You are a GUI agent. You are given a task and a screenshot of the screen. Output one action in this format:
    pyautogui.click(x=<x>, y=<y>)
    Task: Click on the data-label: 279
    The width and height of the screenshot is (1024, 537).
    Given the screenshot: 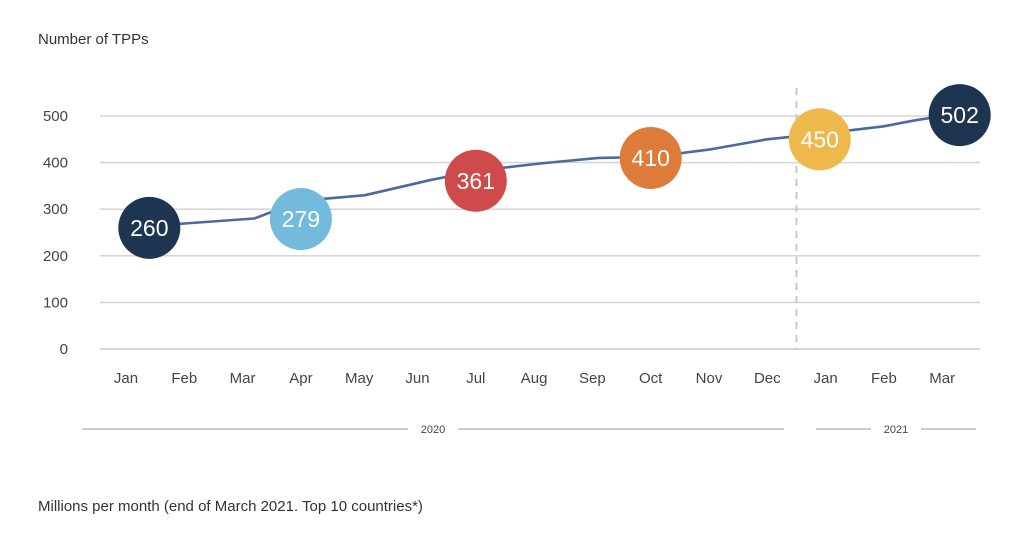 What is the action you would take?
    pyautogui.click(x=301, y=219)
    